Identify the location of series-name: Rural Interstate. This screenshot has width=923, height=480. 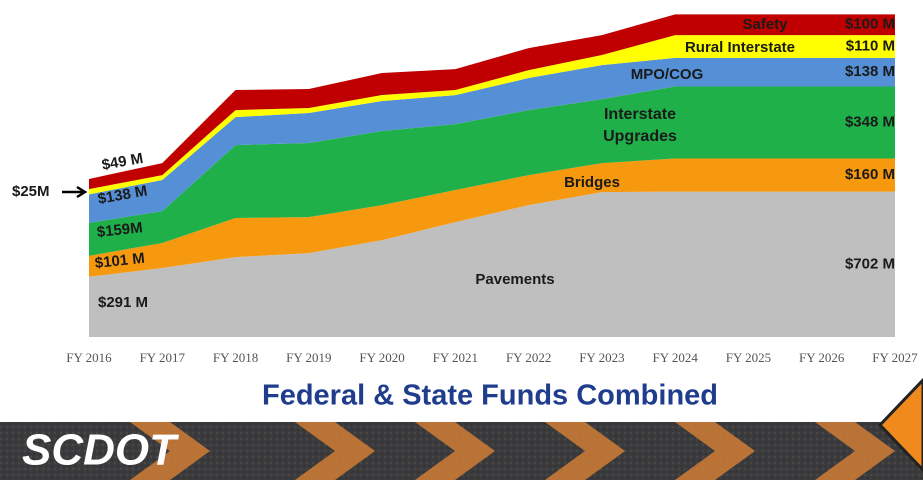
(740, 47).